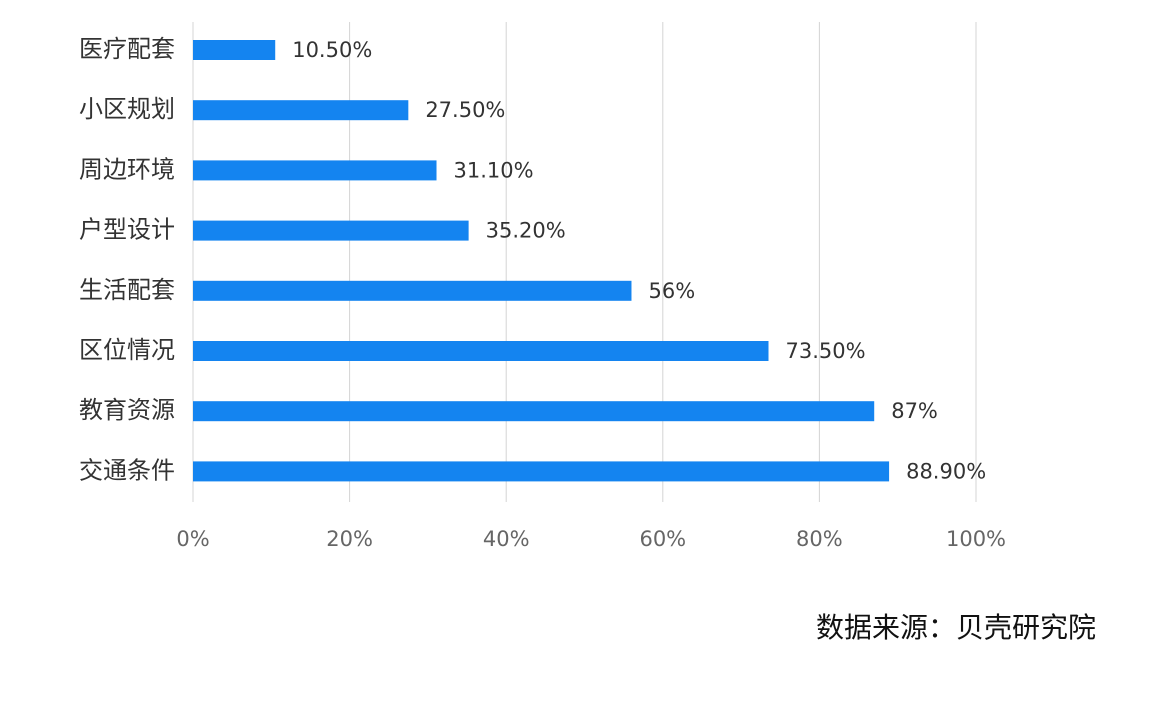 This screenshot has width=1154, height=704. Describe the element at coordinates (914, 411) in the screenshot. I see `value-label: 87%` at that location.